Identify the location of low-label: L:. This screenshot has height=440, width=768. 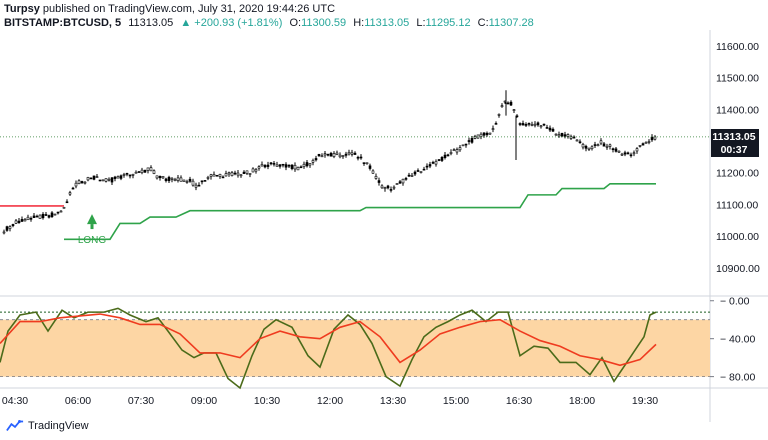
(421, 23).